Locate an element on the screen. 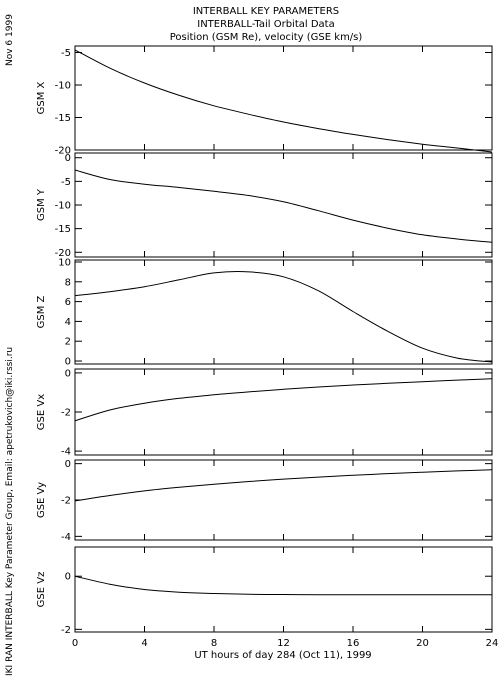 Image resolution: width=504 pixels, height=684 pixels. x-tick-label: 8 is located at coordinates (214, 643).